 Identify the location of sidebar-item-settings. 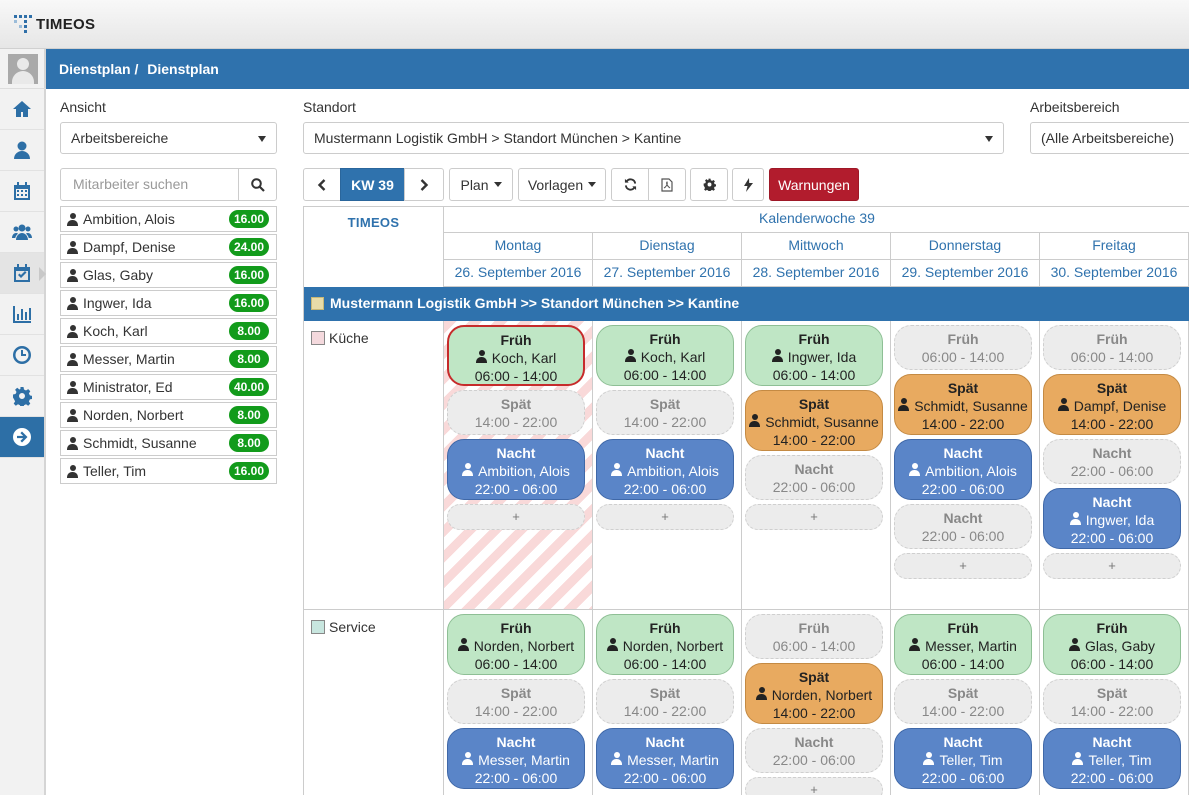
(22, 396).